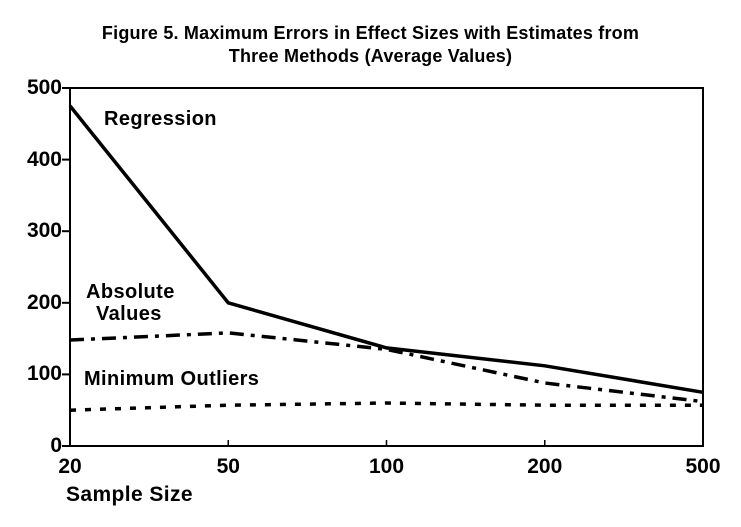 Image resolution: width=741 pixels, height=527 pixels. I want to click on x-tick-label-200: 200, so click(545, 466).